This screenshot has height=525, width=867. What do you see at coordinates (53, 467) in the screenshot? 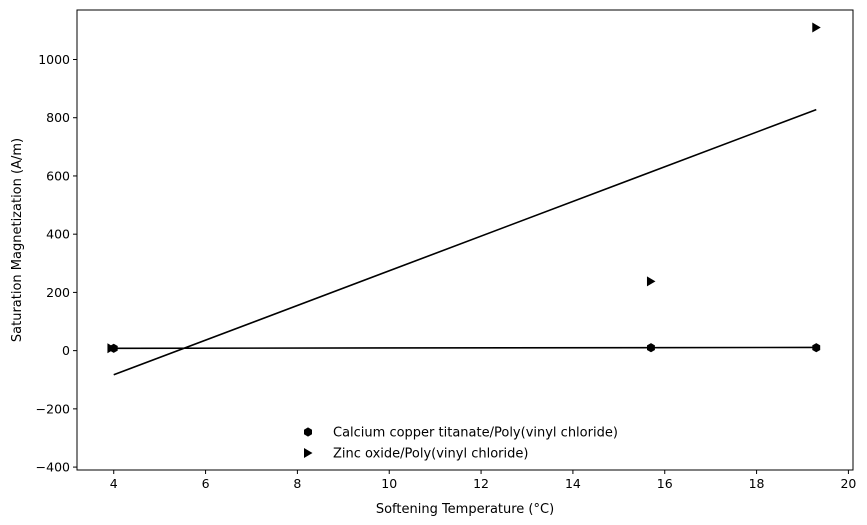
I see `y-tick-label: −400` at bounding box center [53, 467].